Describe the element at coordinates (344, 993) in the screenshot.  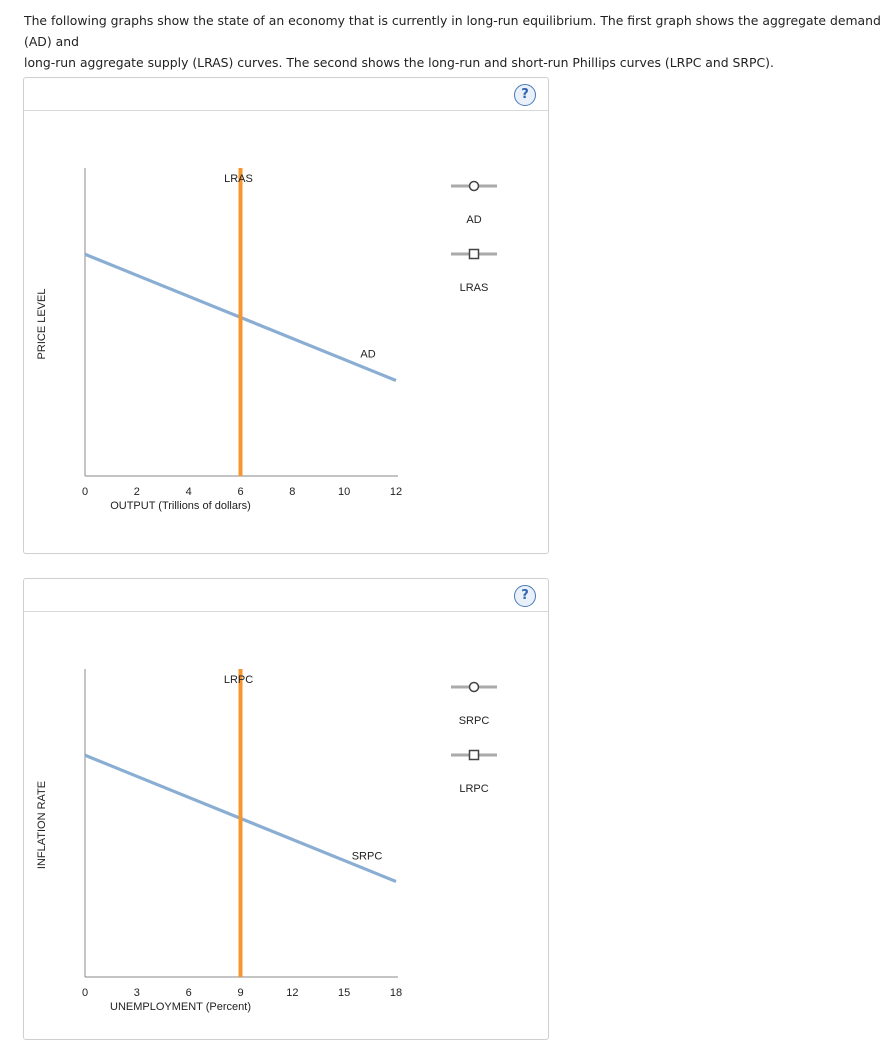
I see `x-tick-label: 15` at that location.